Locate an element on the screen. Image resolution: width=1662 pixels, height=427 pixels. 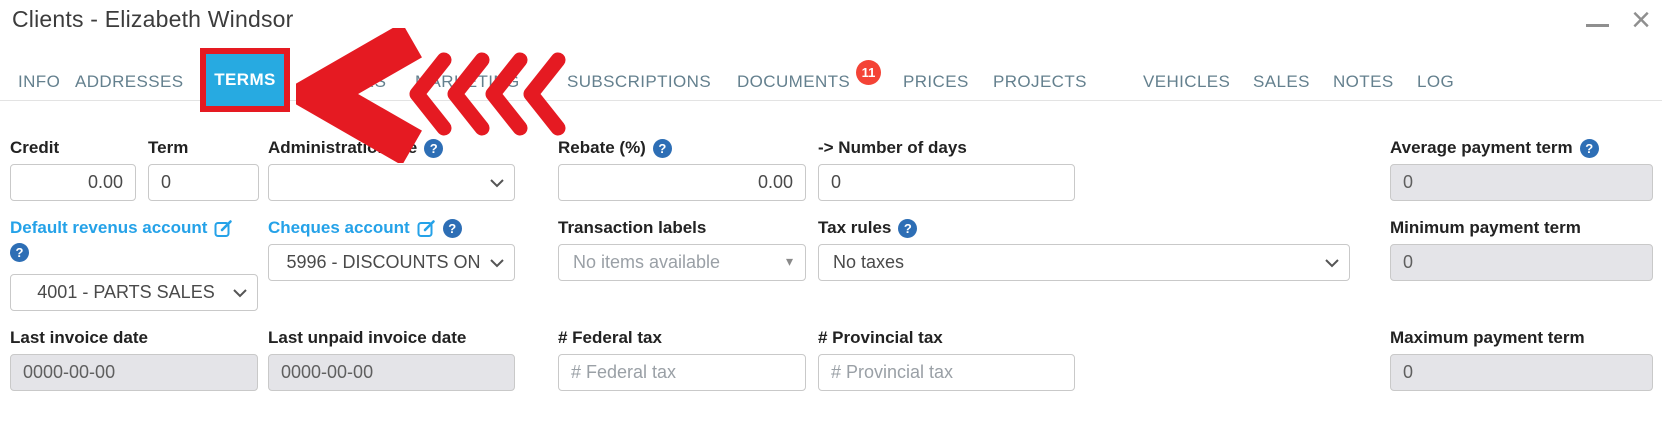
minimum-payment-term-input is located at coordinates (1521, 262).